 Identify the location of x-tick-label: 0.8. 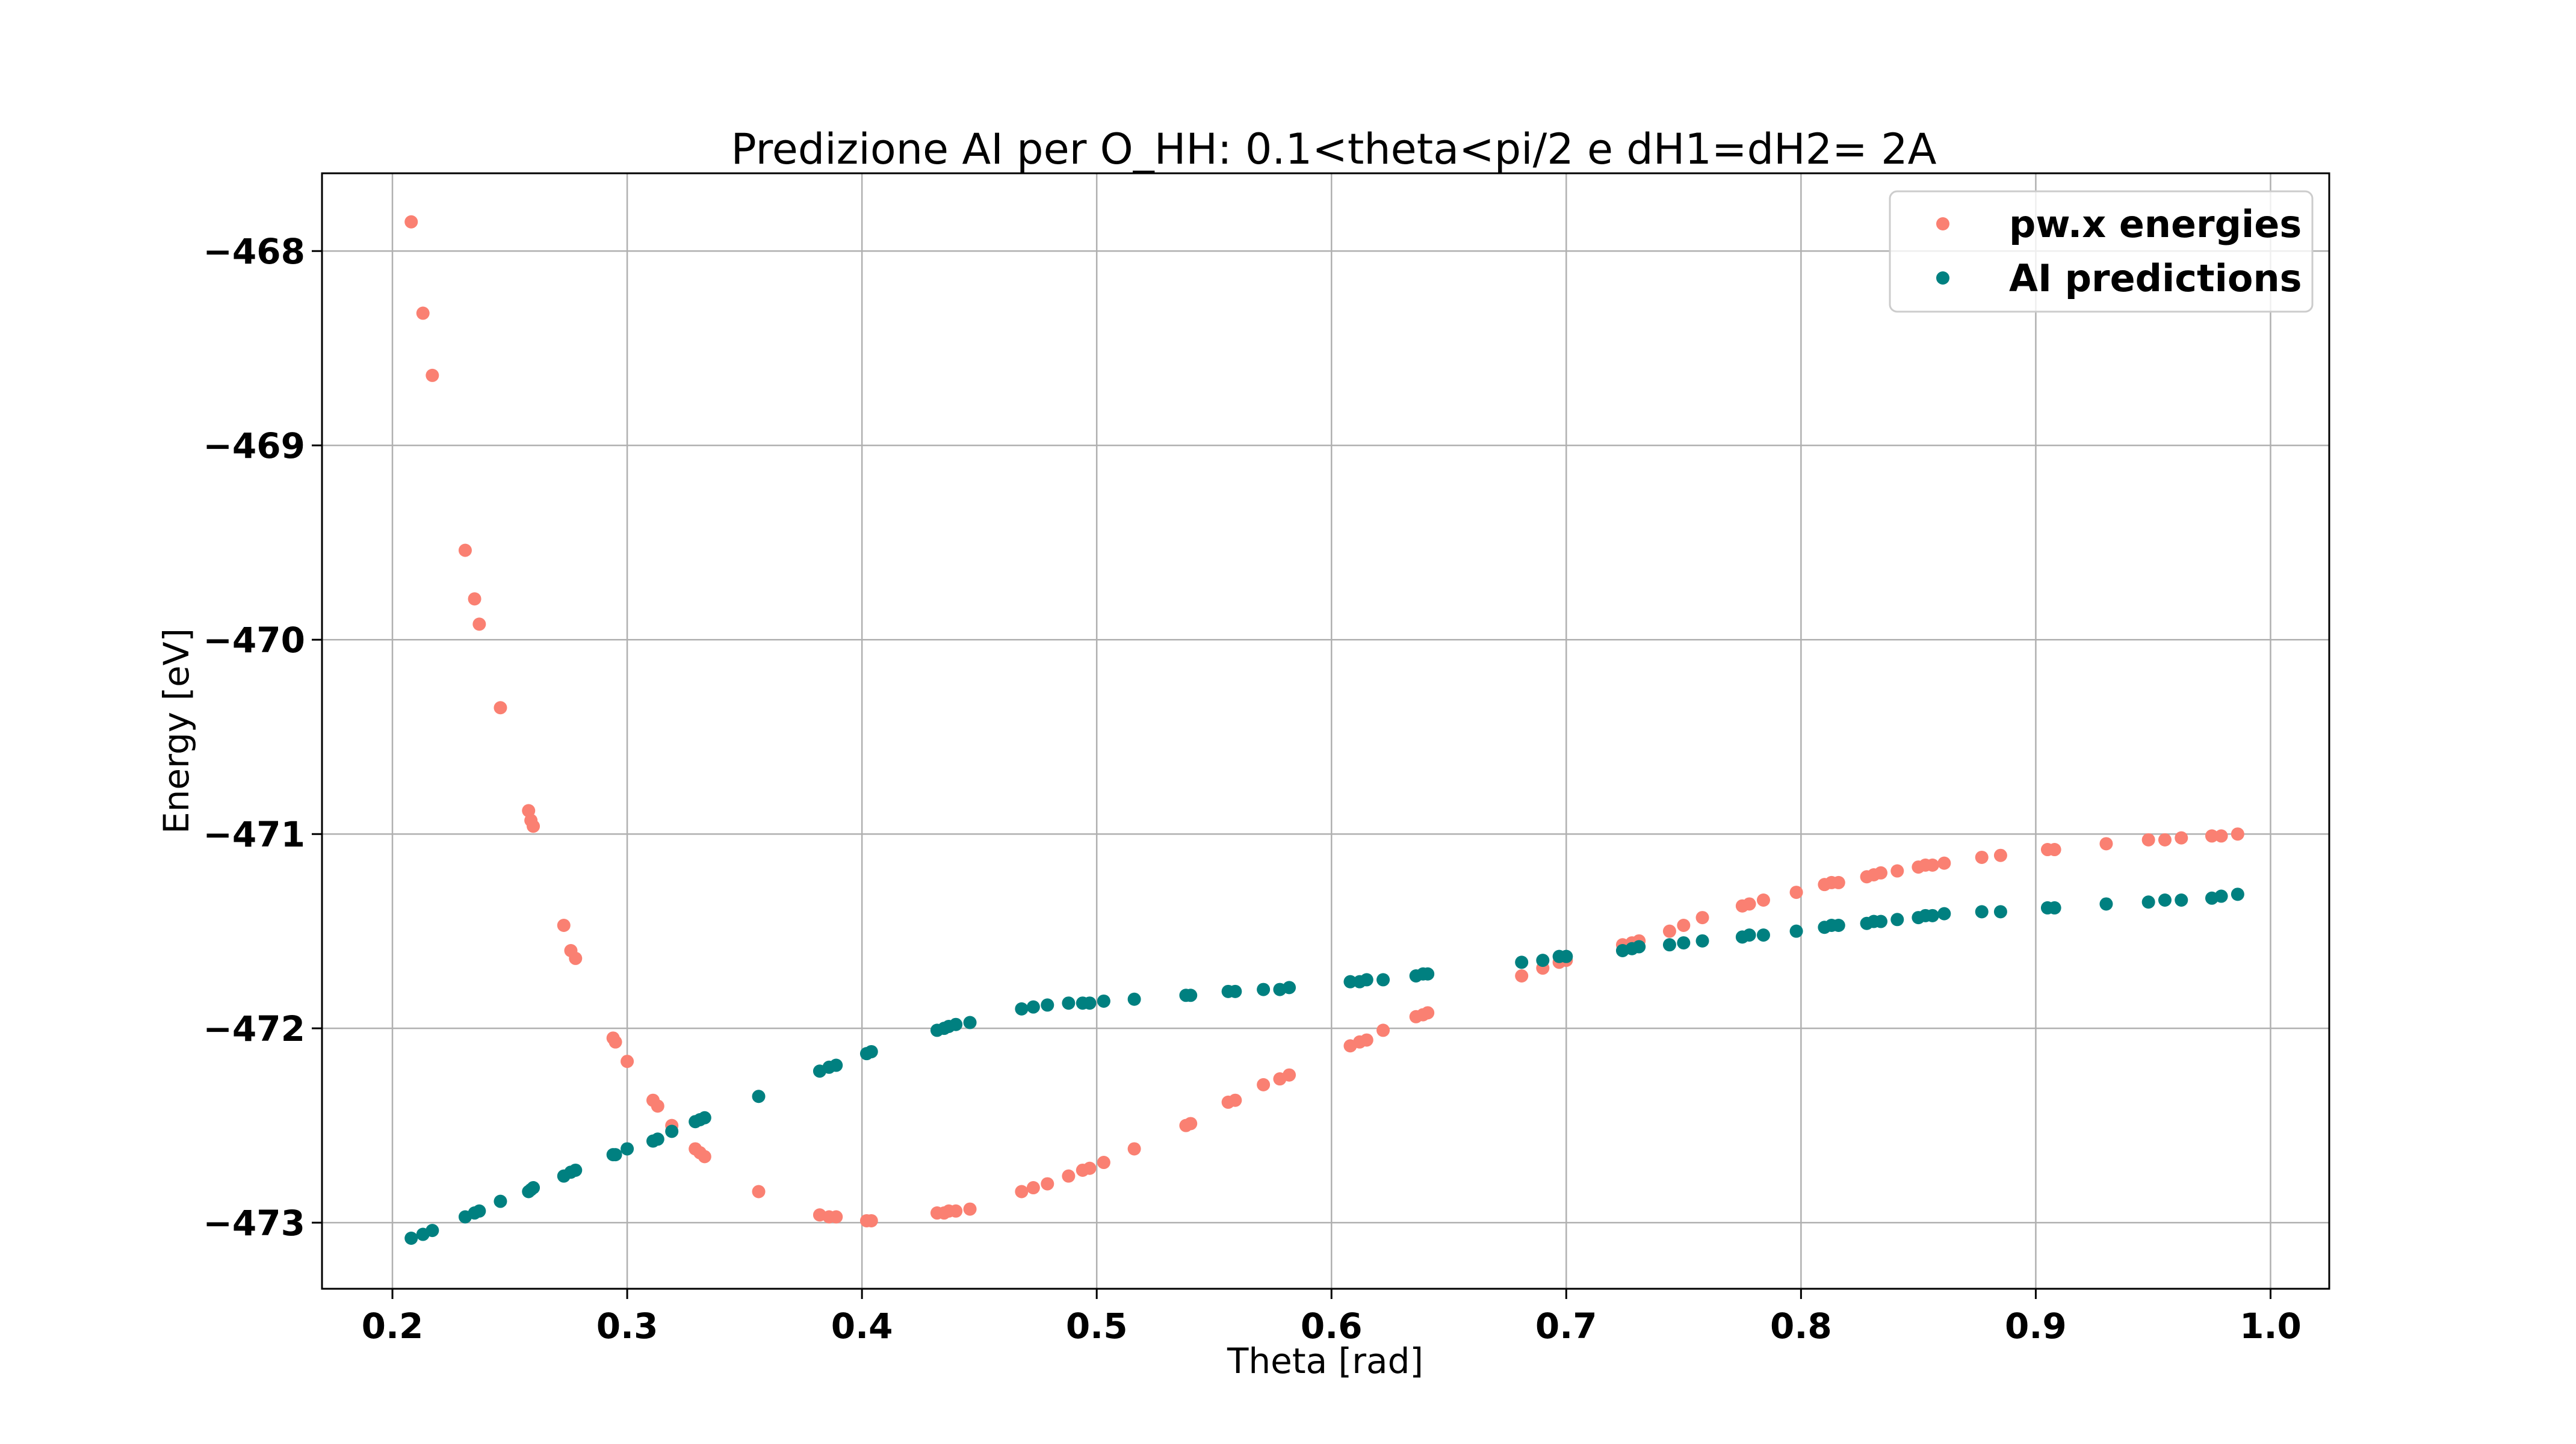
(1801, 1326).